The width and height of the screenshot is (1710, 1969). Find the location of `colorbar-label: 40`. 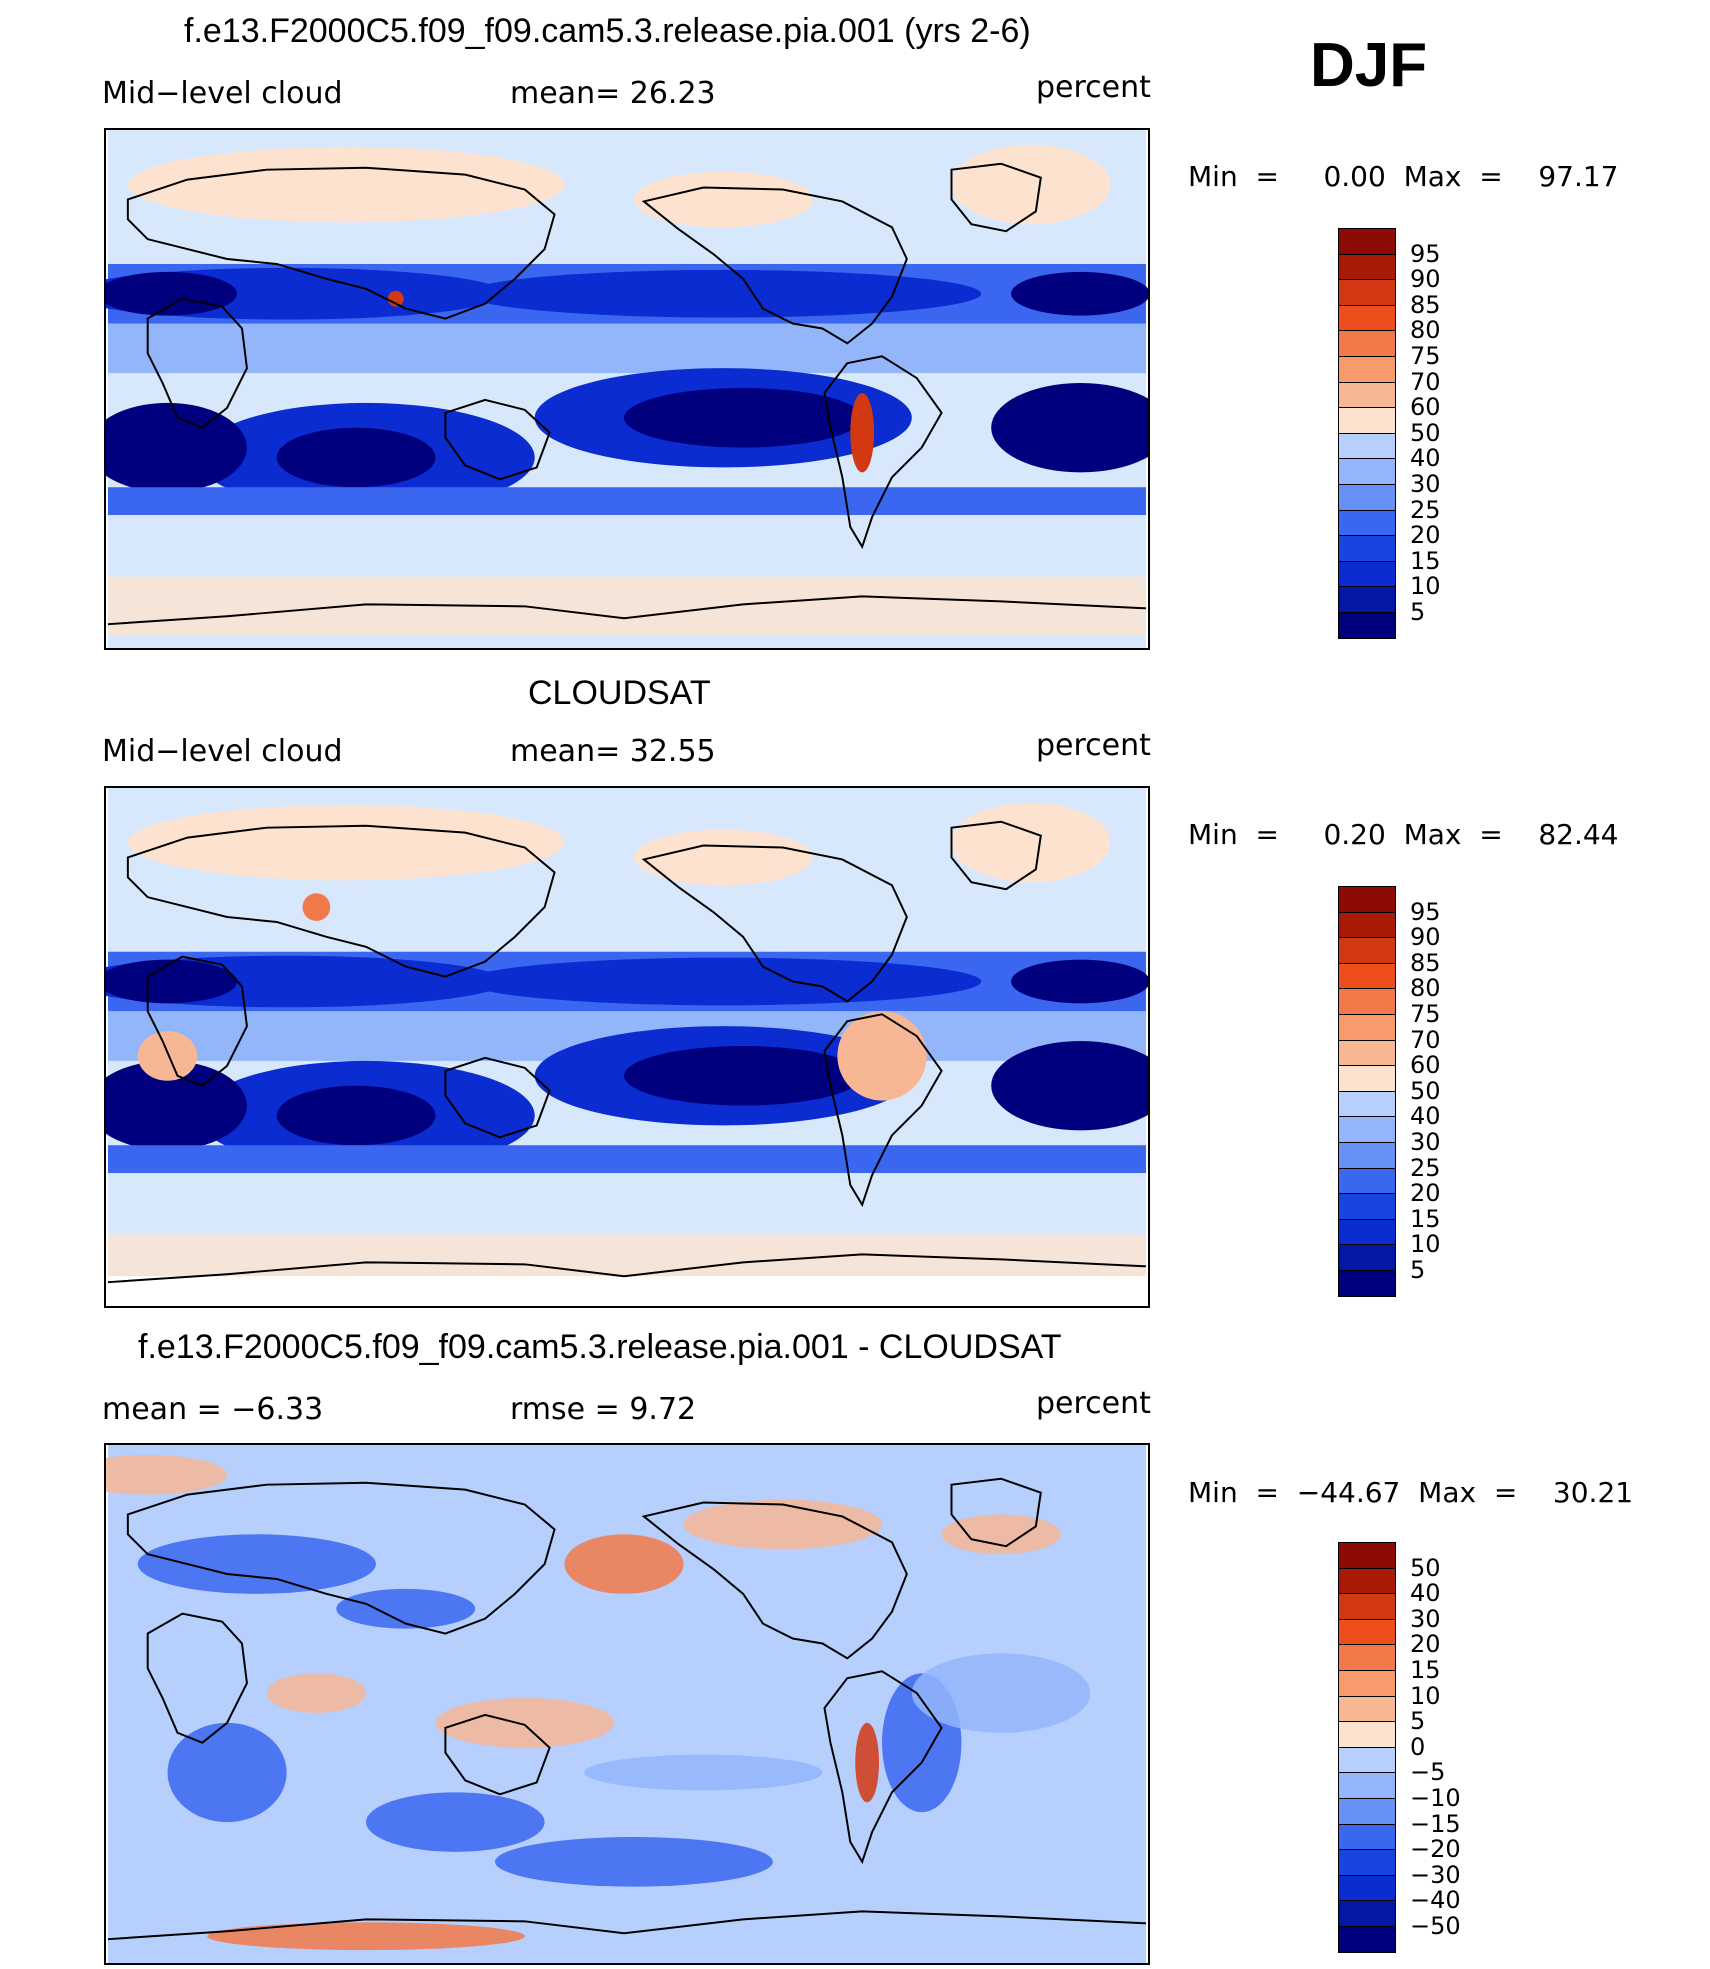

colorbar-label: 40 is located at coordinates (1425, 1593).